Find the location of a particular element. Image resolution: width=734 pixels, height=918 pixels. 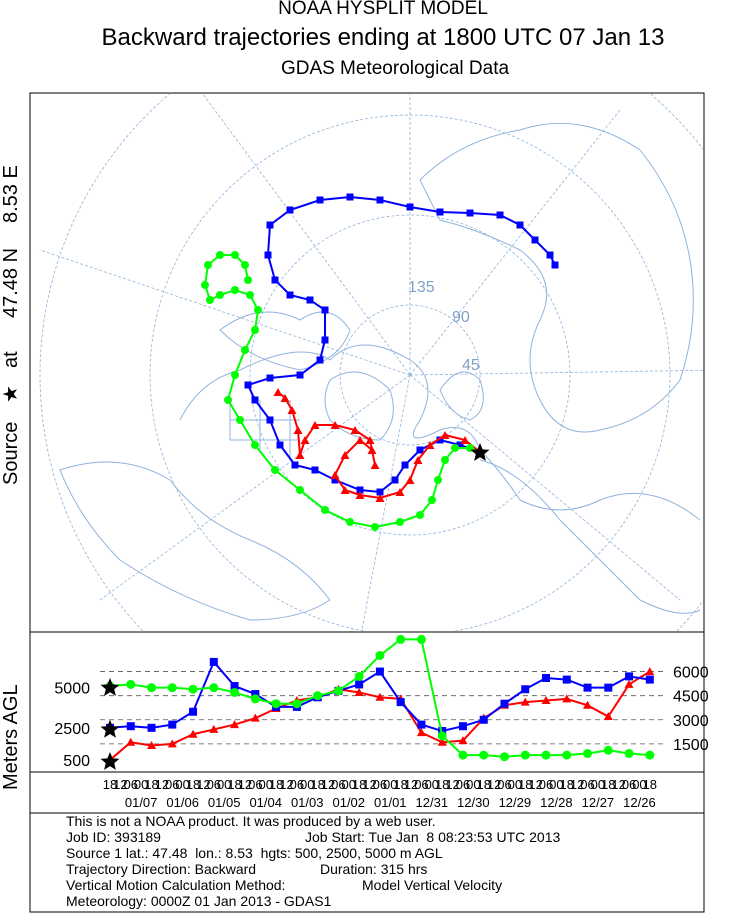

source-star: ★ is located at coordinates (11, 394).